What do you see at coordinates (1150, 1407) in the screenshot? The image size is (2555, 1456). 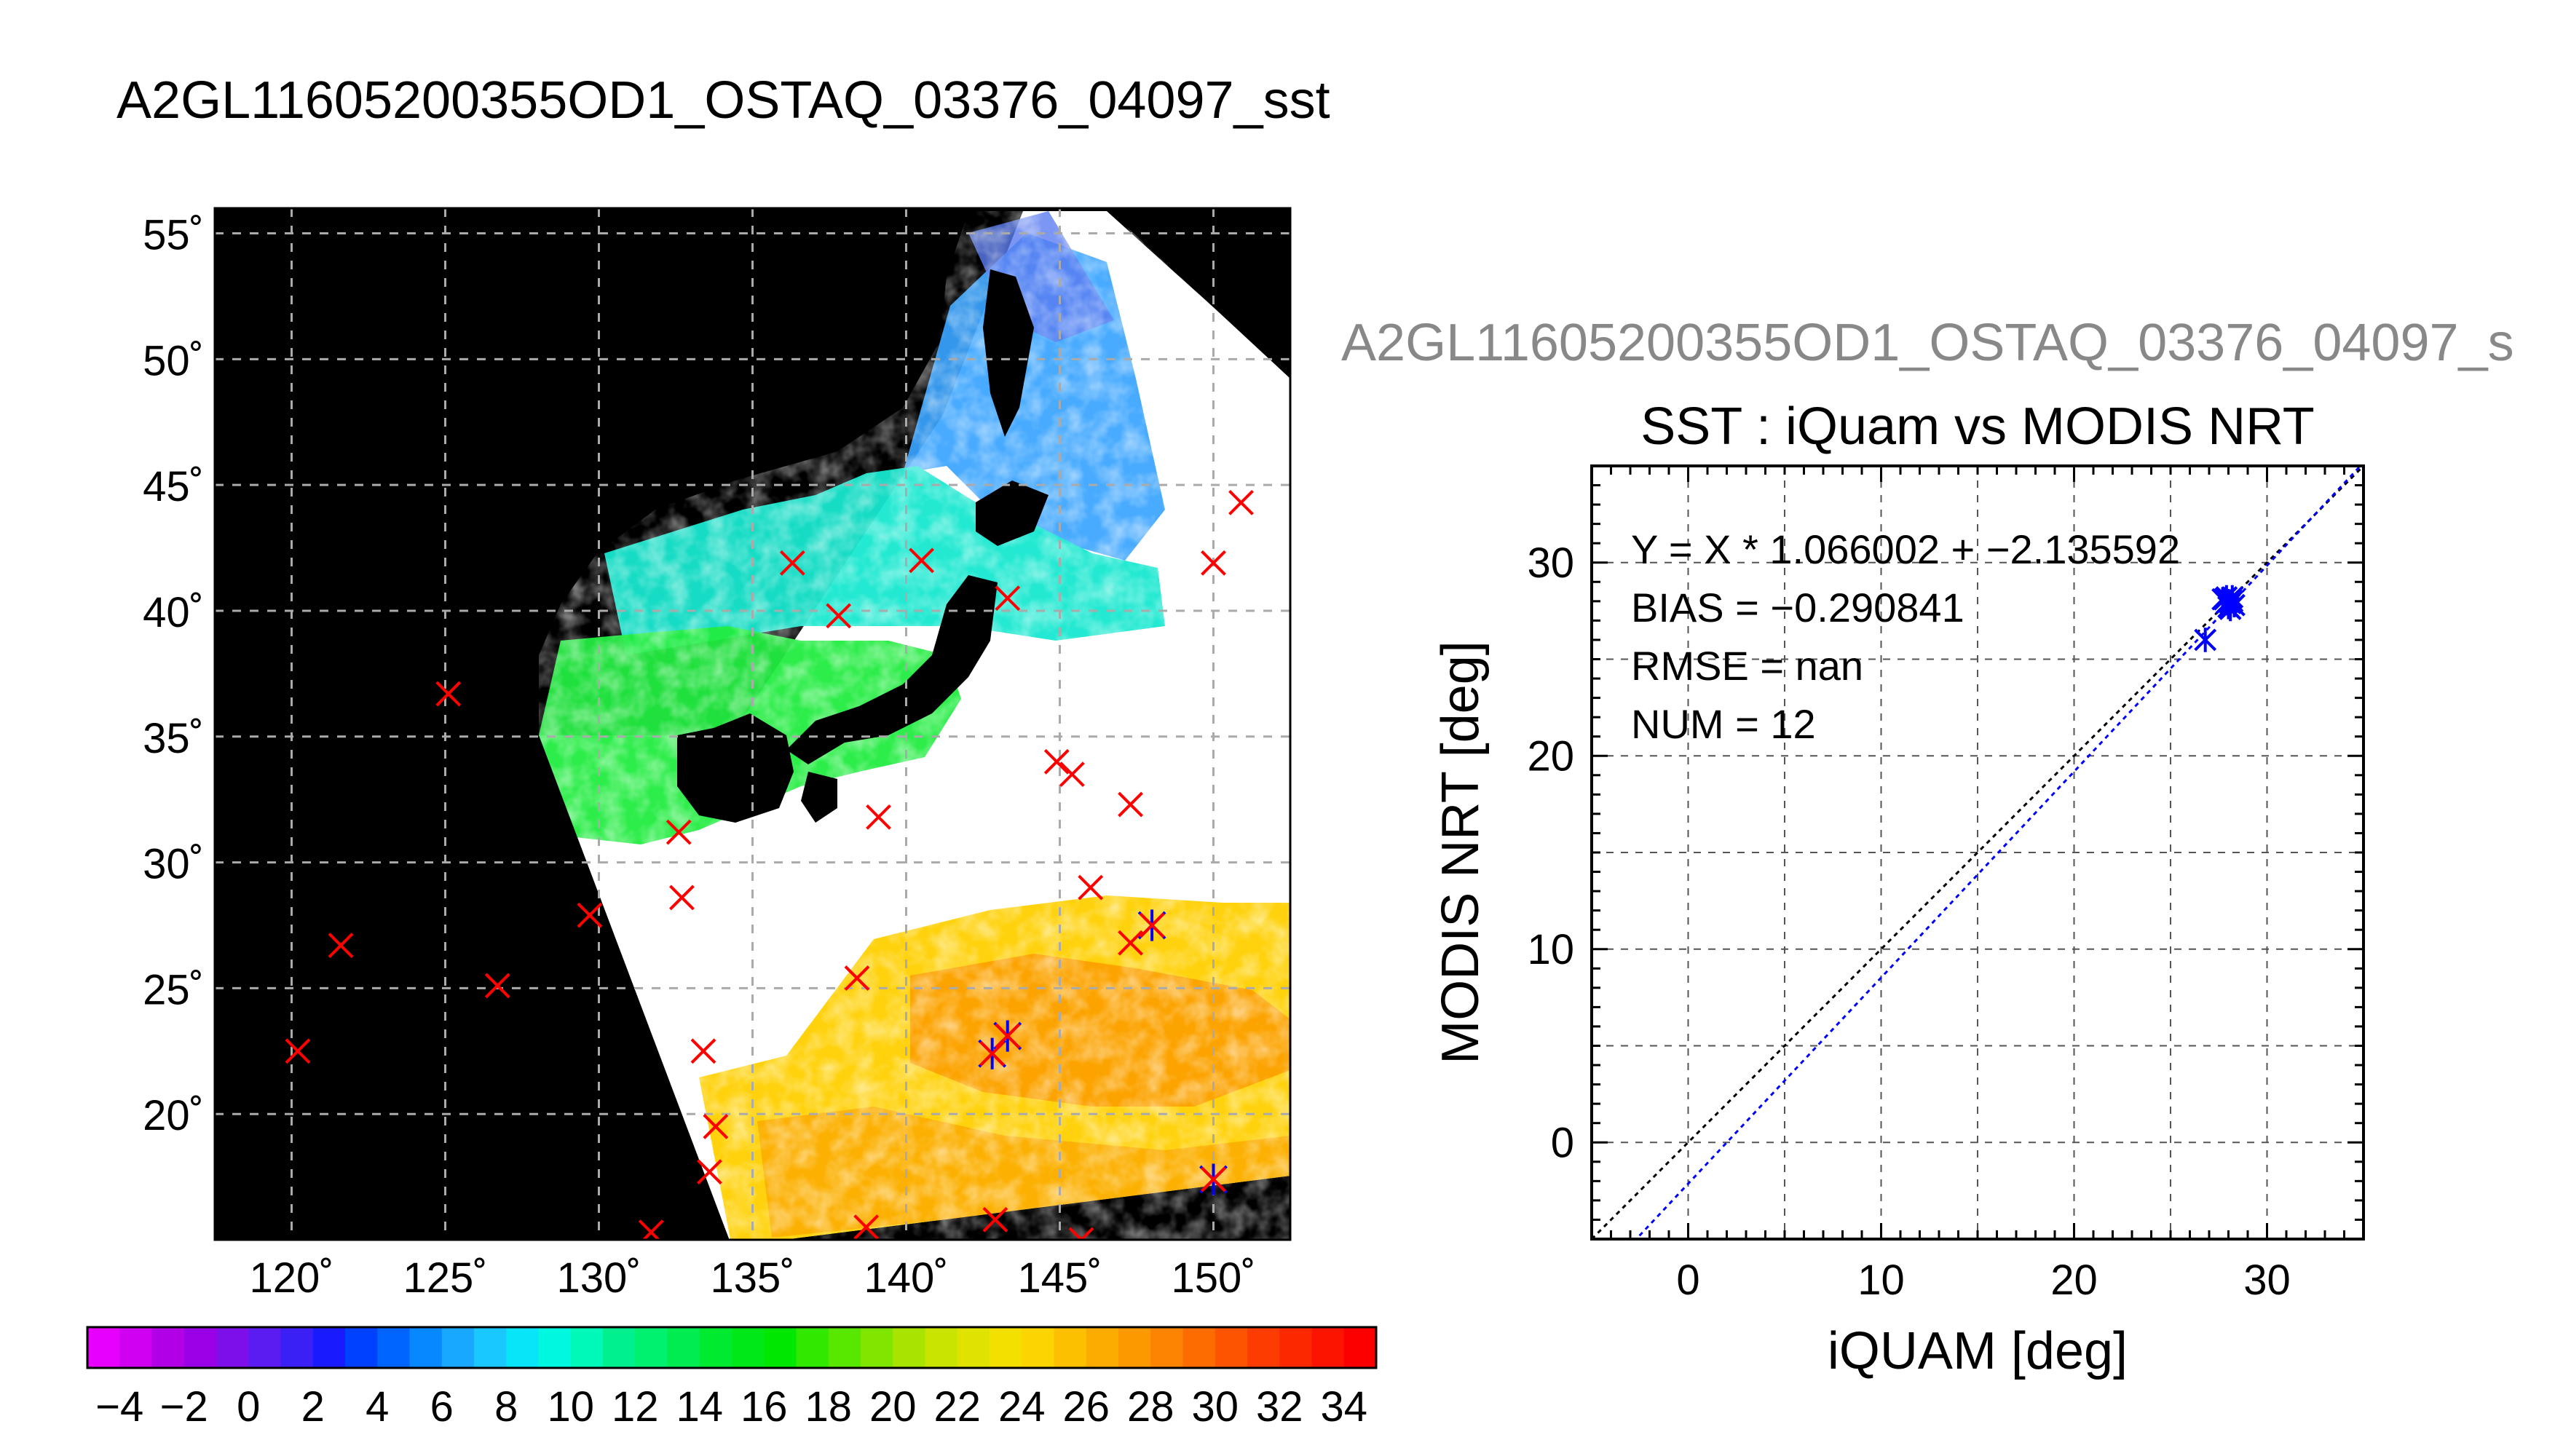 I see `colorbar-tick-label: 28` at bounding box center [1150, 1407].